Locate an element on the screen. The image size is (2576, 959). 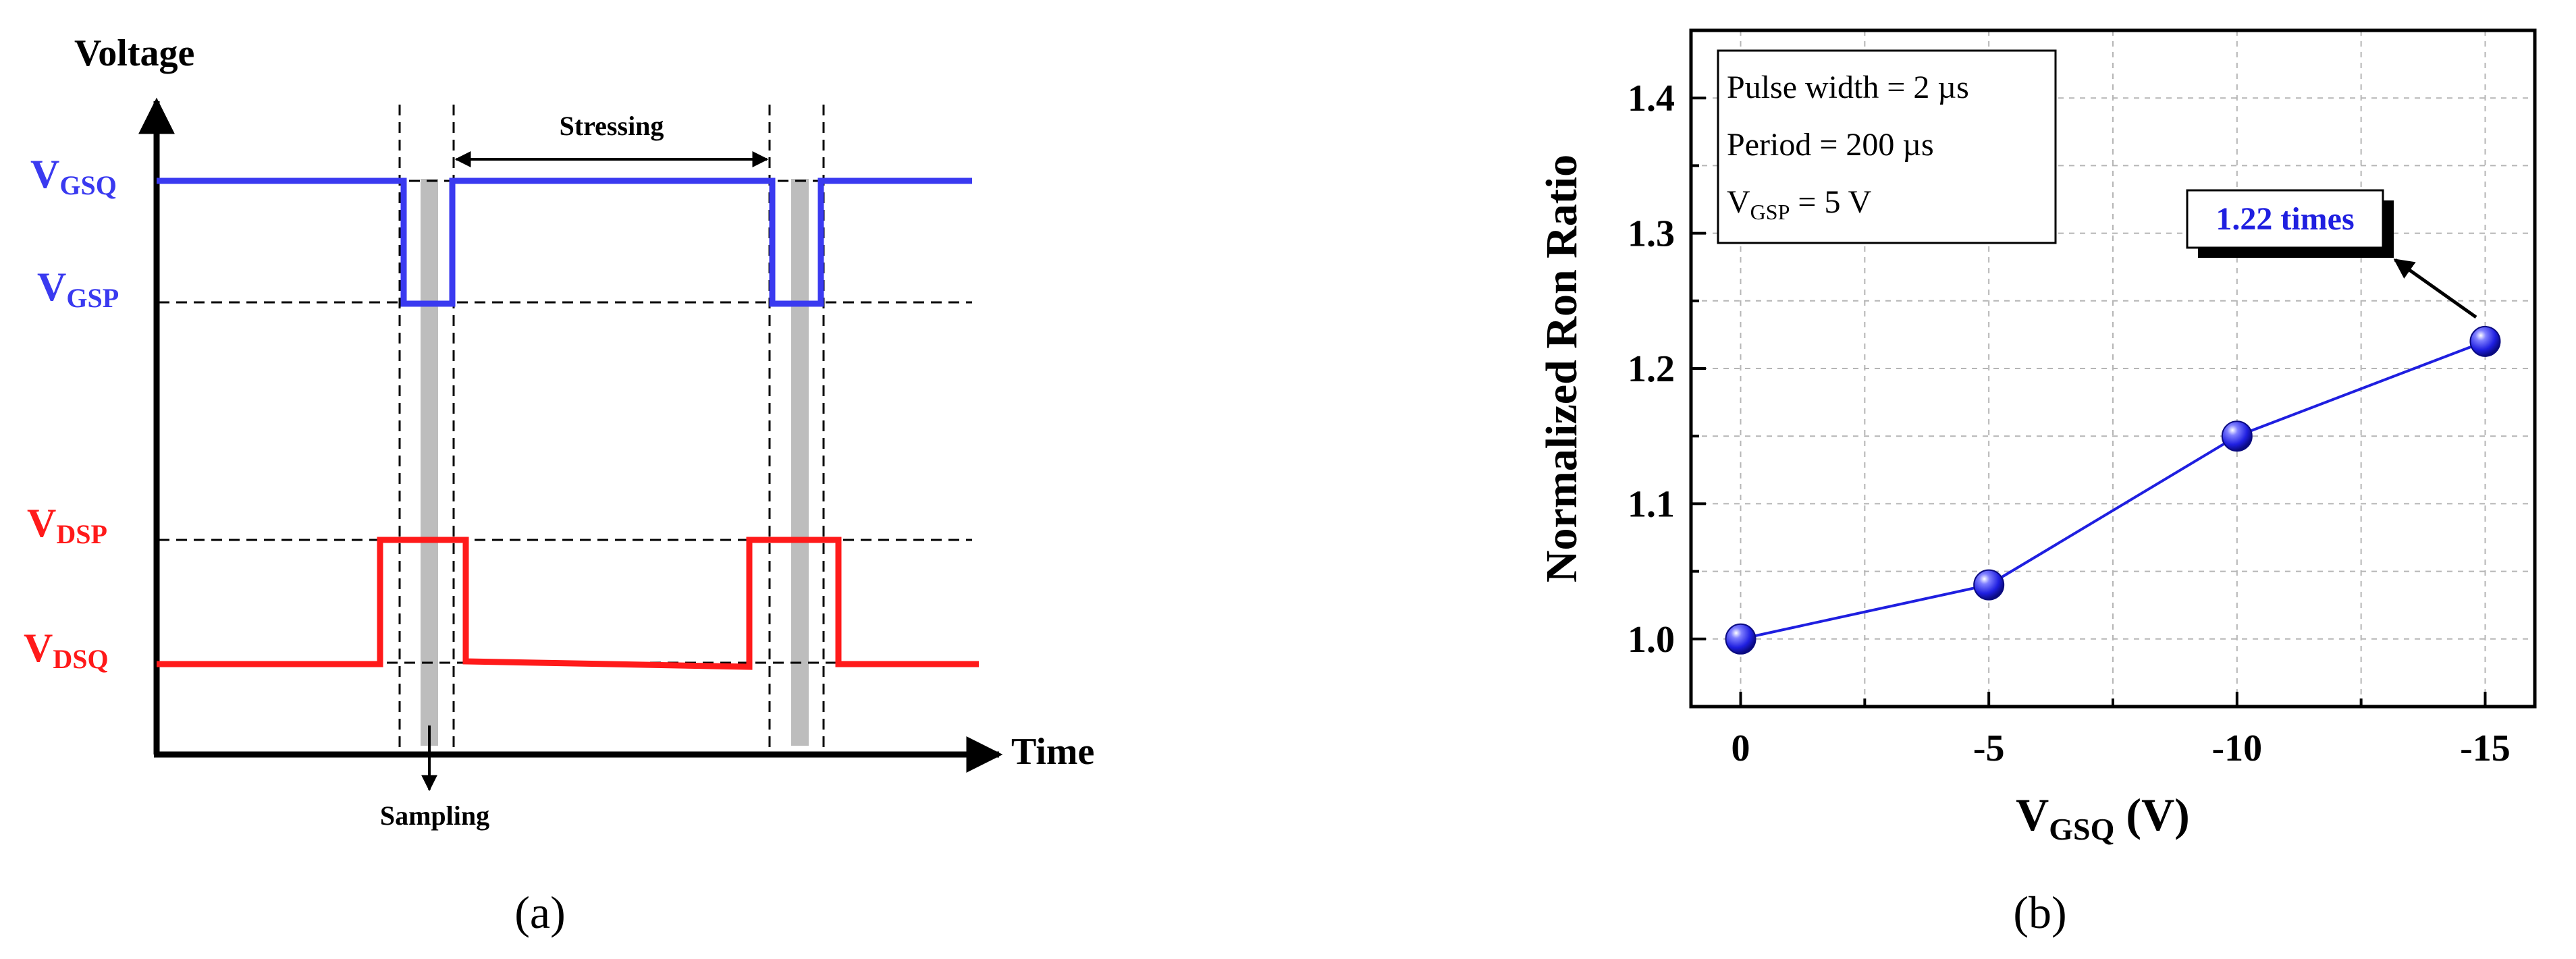
sampling-label: Sampling is located at coordinates (435, 815).